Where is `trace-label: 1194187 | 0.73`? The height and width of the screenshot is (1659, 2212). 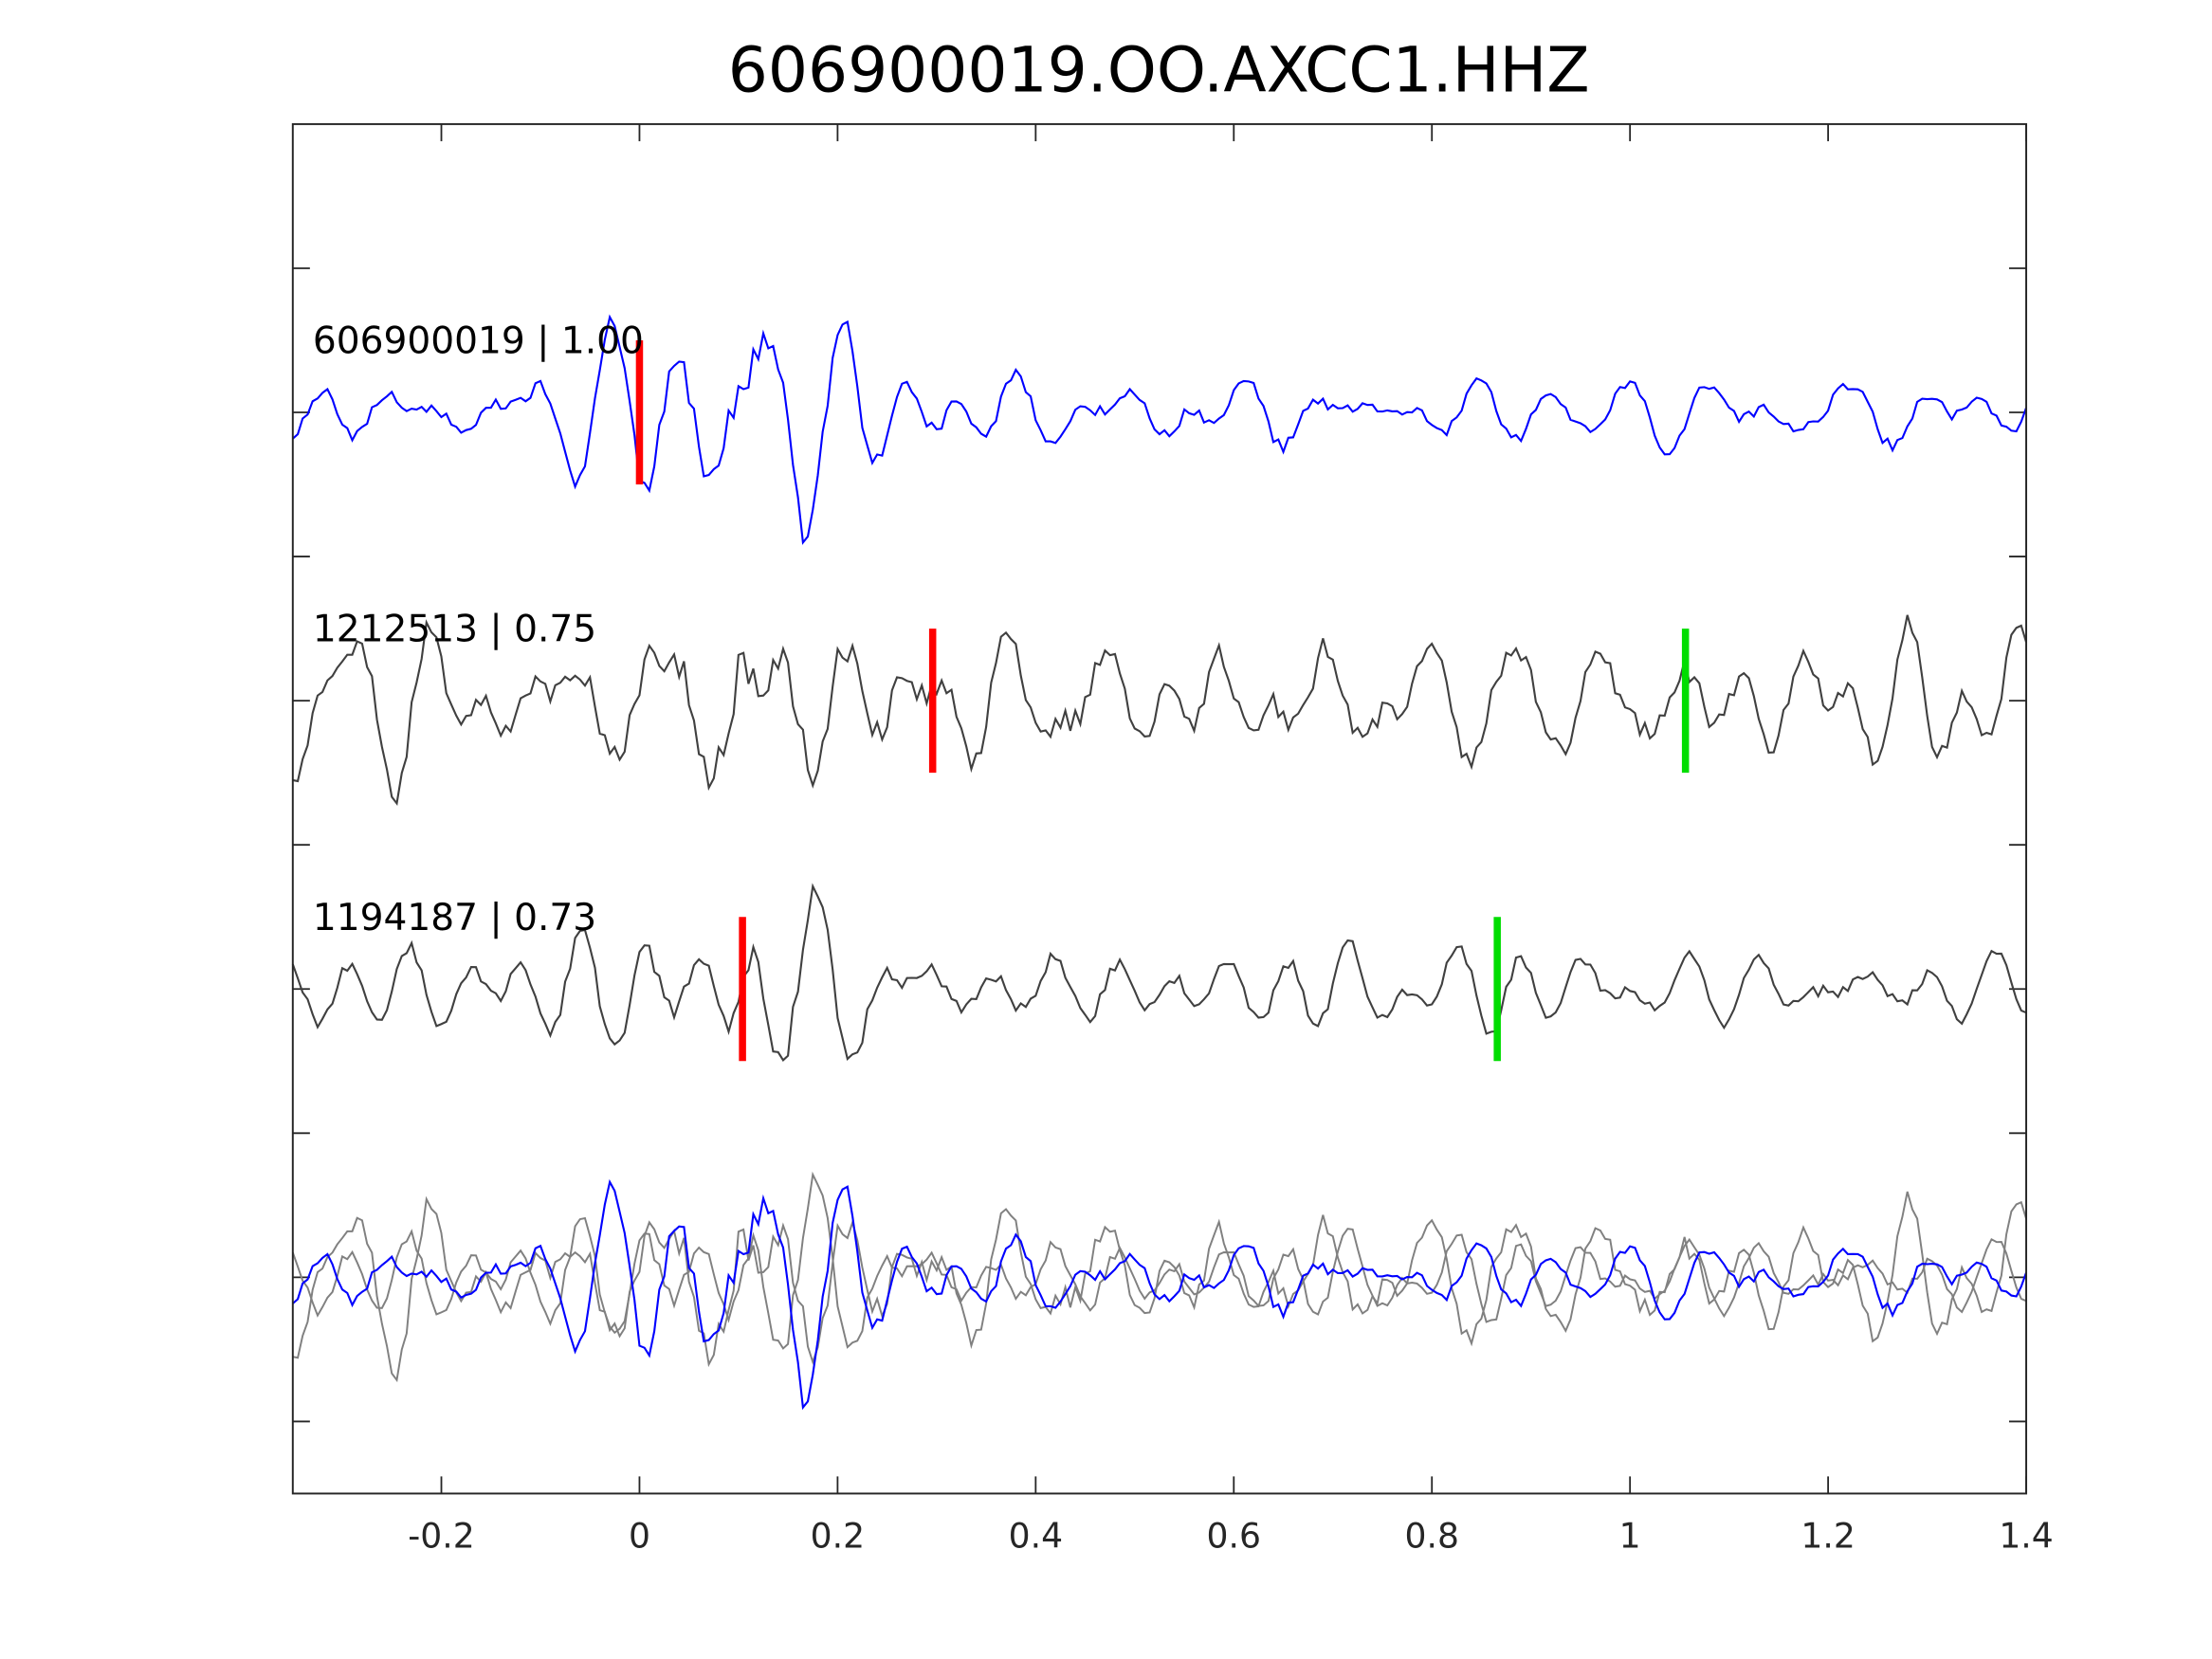
trace-label: 1194187 | 0.73 is located at coordinates (454, 918).